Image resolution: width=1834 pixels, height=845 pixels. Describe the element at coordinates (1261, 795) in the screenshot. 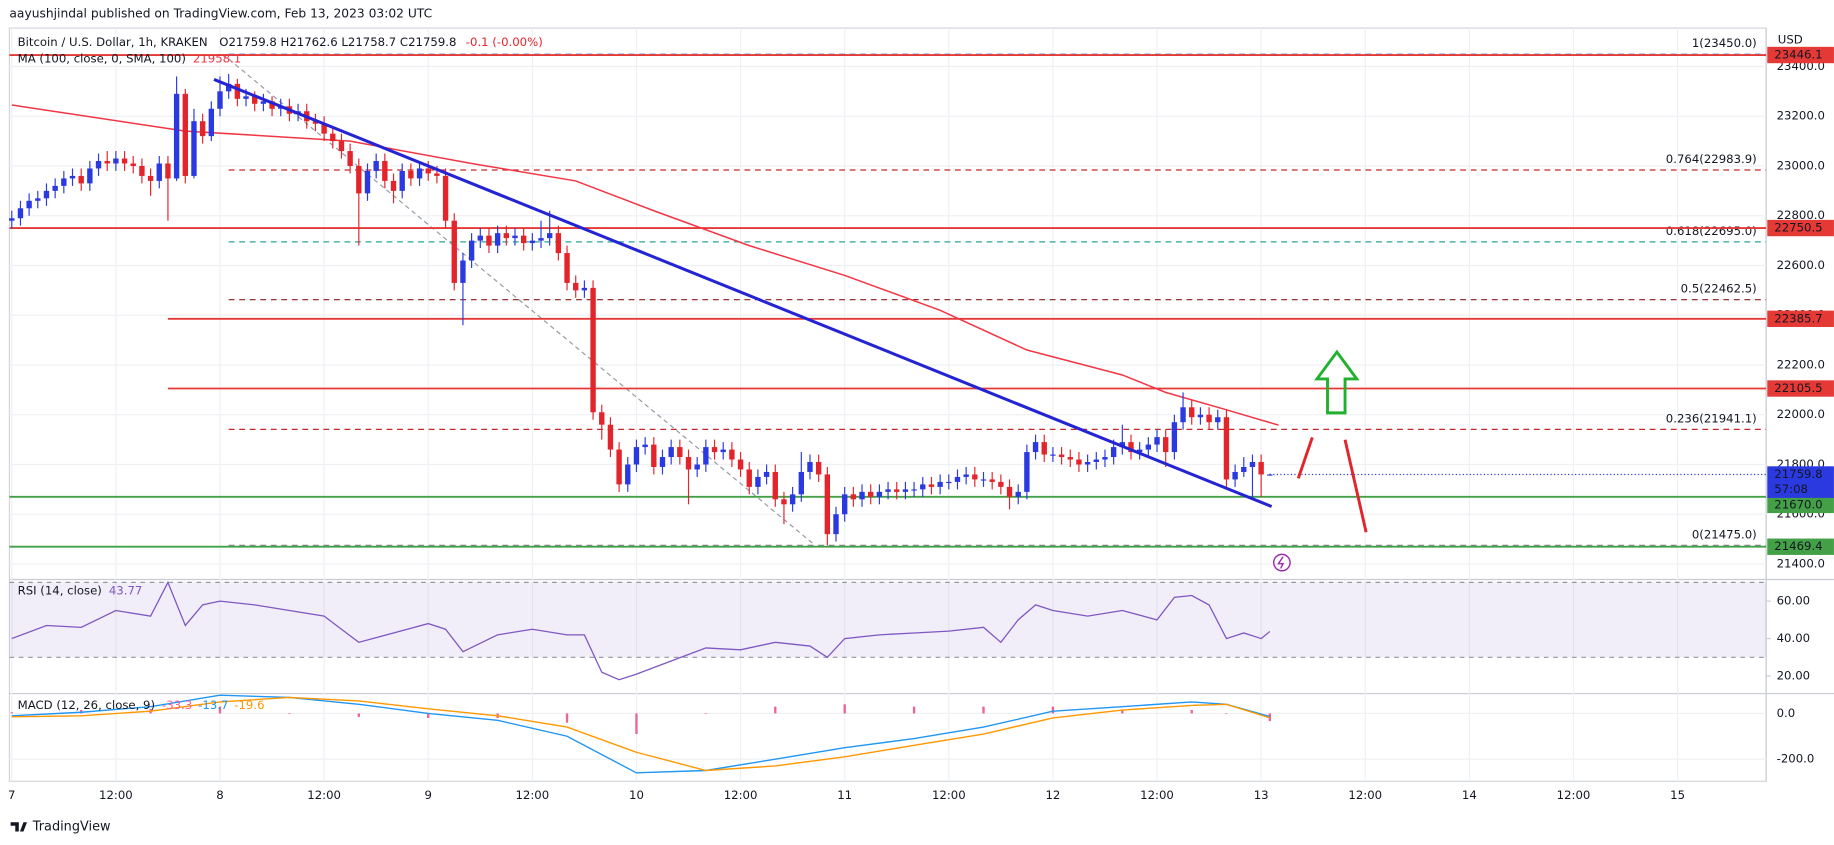

I see `x-tick-label: 13` at that location.